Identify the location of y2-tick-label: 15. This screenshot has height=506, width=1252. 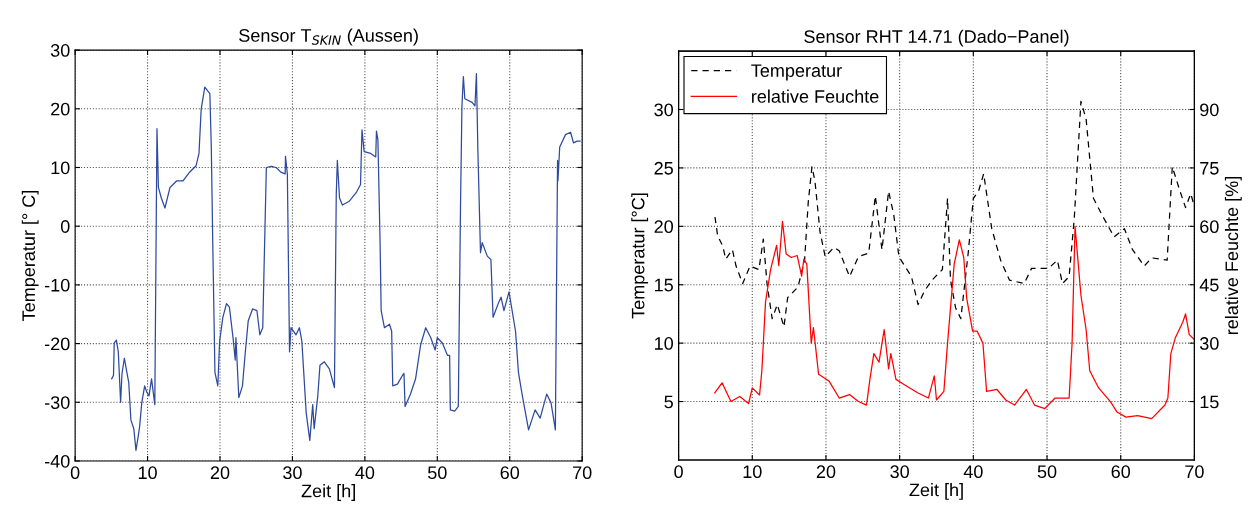
(1209, 402).